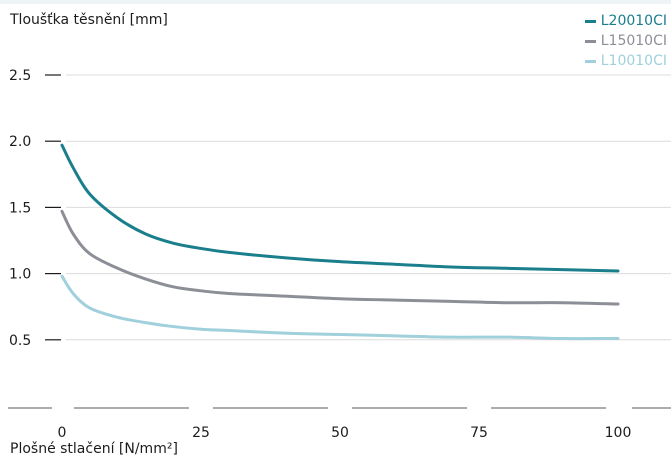 This screenshot has width=671, height=461. Describe the element at coordinates (633, 21) in the screenshot. I see `legend-label-l20010ci: L20010CI` at that location.